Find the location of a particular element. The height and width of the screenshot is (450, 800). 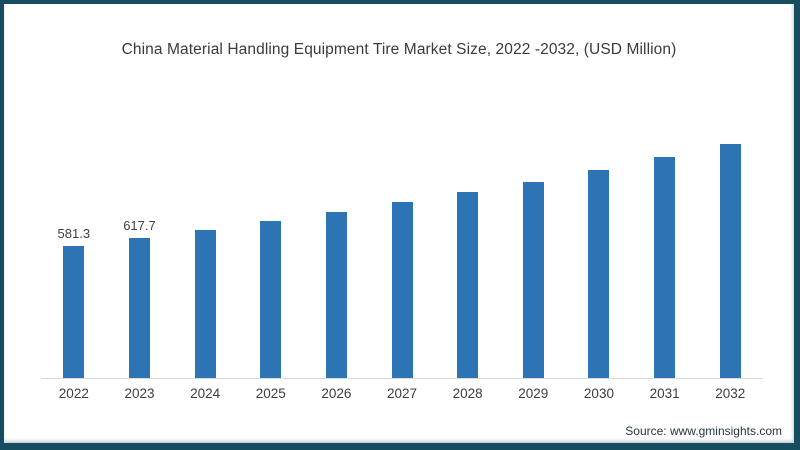

x-axis-tick-label: 2027 is located at coordinates (402, 393).